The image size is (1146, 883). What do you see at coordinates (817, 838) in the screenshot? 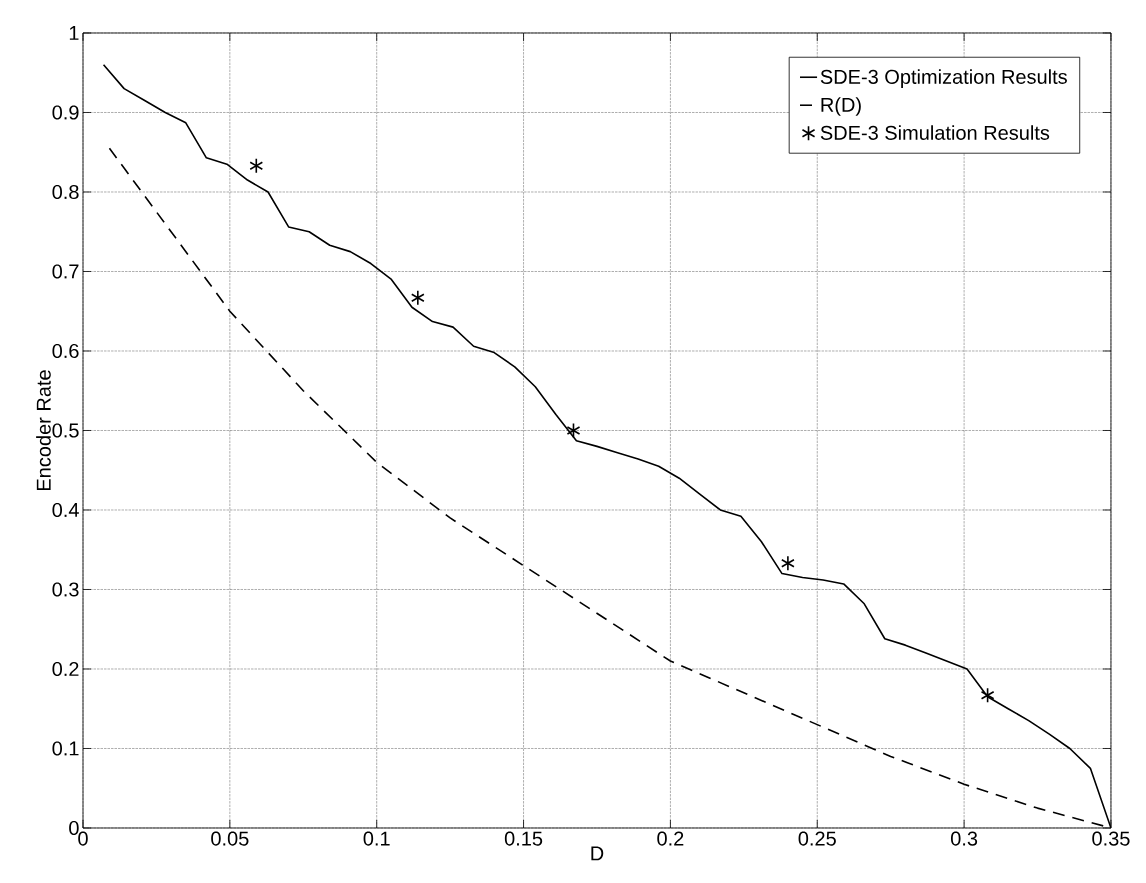
I see `x-tick-label: 0.25` at bounding box center [817, 838].